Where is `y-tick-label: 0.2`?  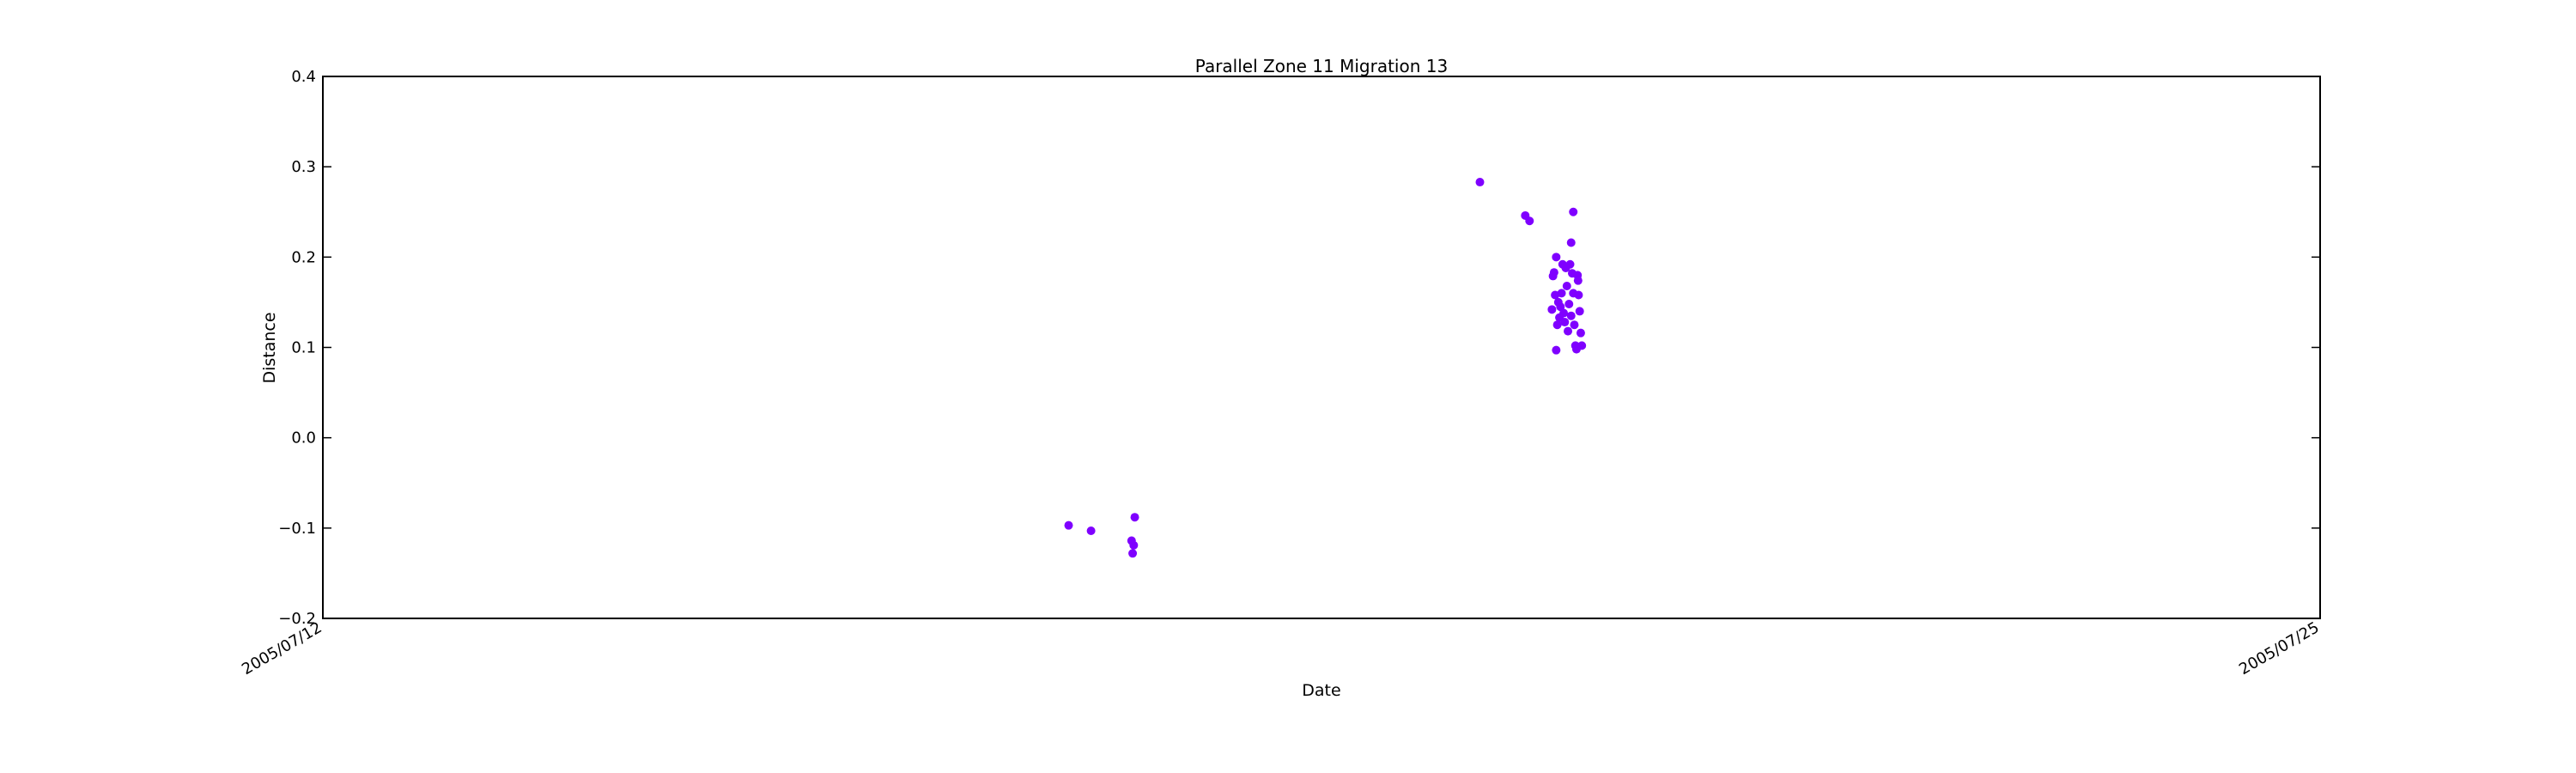 y-tick-label: 0.2 is located at coordinates (303, 257).